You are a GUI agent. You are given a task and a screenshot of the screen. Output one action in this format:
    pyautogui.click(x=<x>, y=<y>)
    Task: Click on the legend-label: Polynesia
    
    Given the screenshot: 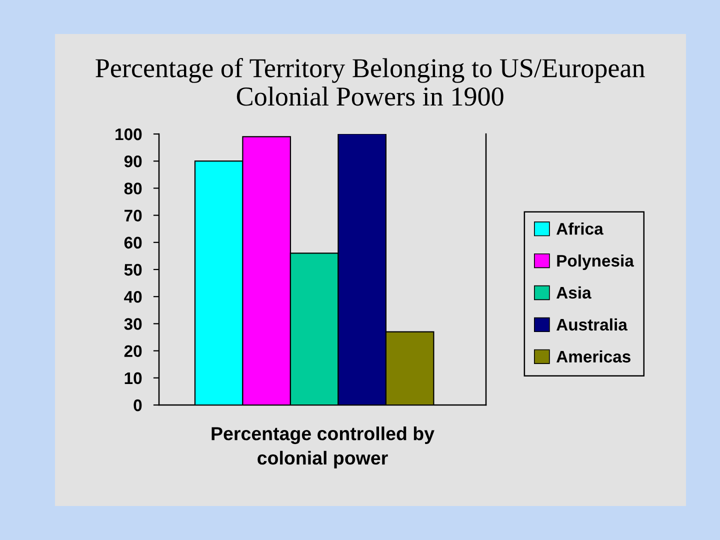 What is the action you would take?
    pyautogui.click(x=595, y=262)
    